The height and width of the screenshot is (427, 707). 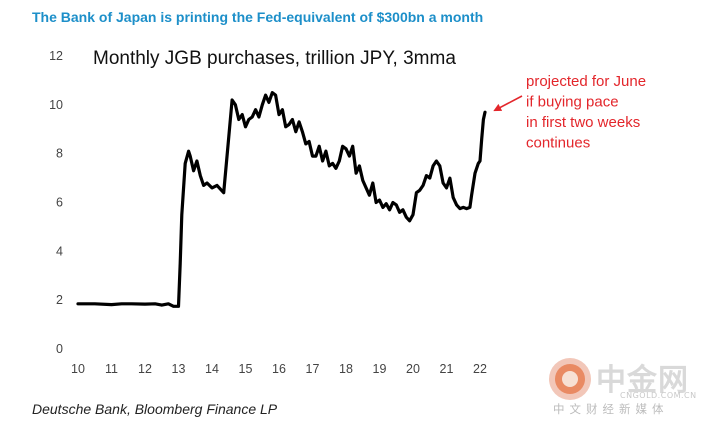 What do you see at coordinates (59, 251) in the screenshot?
I see `y-tick-label: 4` at bounding box center [59, 251].